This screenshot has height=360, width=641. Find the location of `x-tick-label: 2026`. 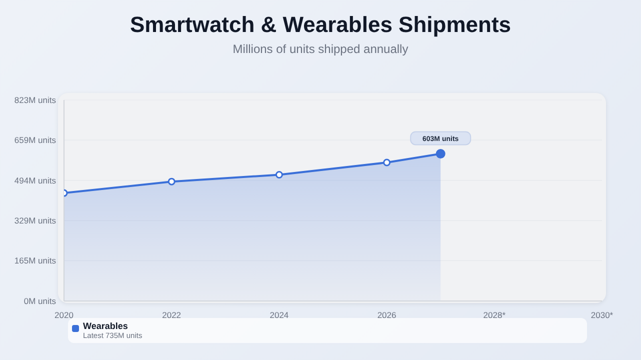

x-tick-label: 2026 is located at coordinates (387, 315).